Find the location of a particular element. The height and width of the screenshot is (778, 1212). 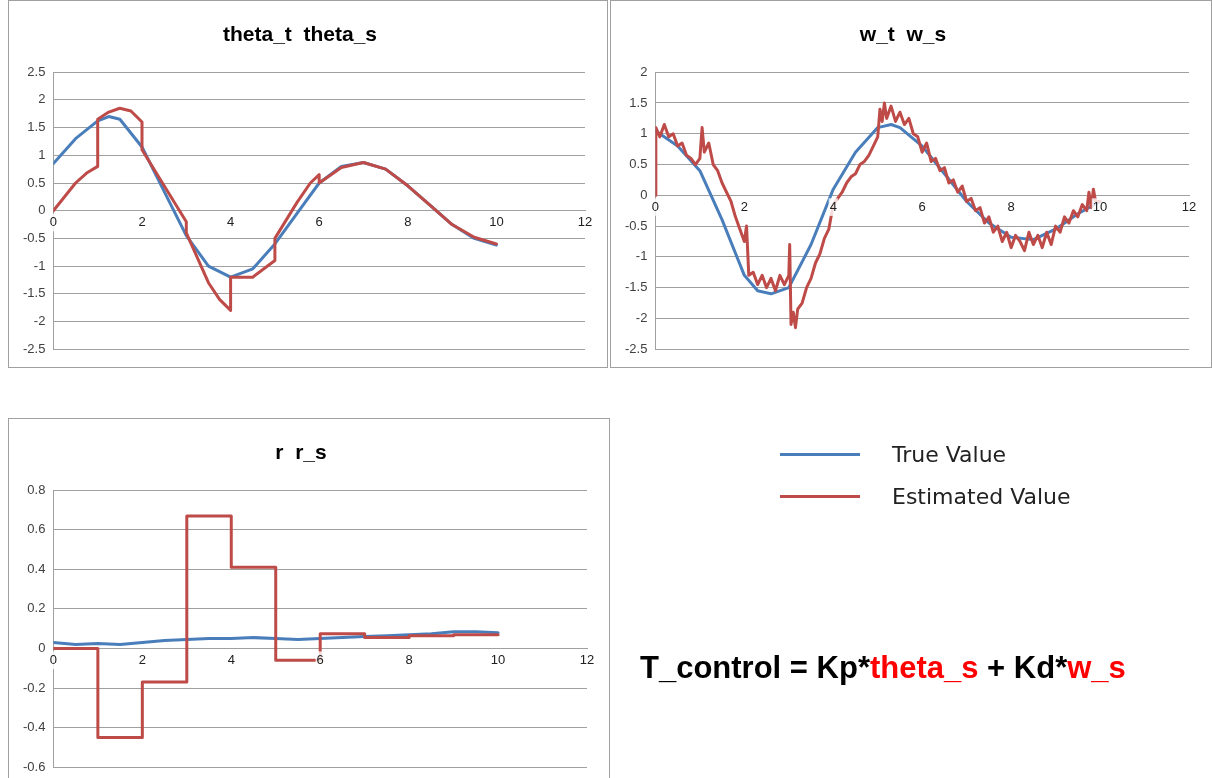

chart-title: theta_t theta_s is located at coordinates (300, 34).